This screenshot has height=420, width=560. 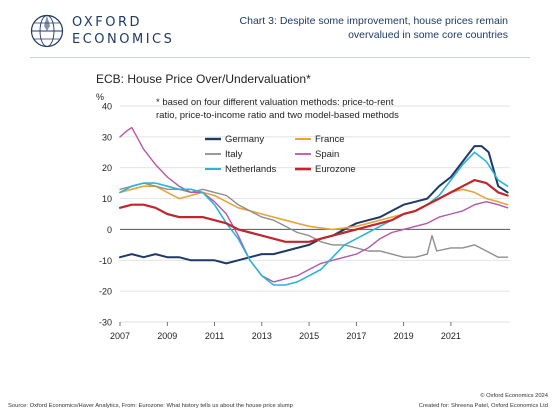 What do you see at coordinates (514, 396) in the screenshot?
I see `copyright-note: © Oxford Economics 2024` at bounding box center [514, 396].